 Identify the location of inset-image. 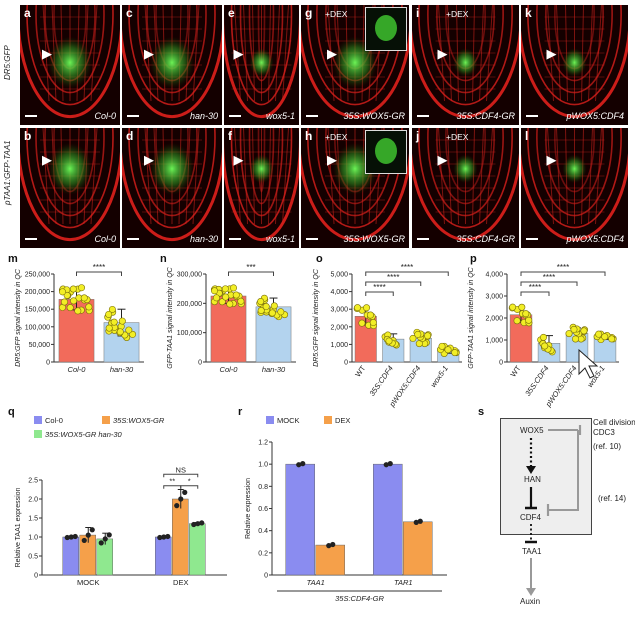
(386, 29).